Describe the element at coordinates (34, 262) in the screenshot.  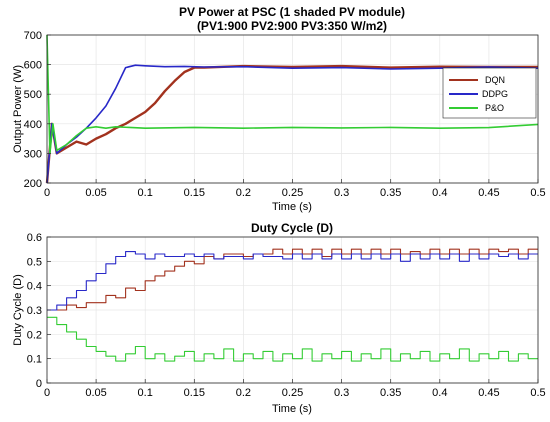
I see `bottom-y-tick-label: 0.5` at that location.